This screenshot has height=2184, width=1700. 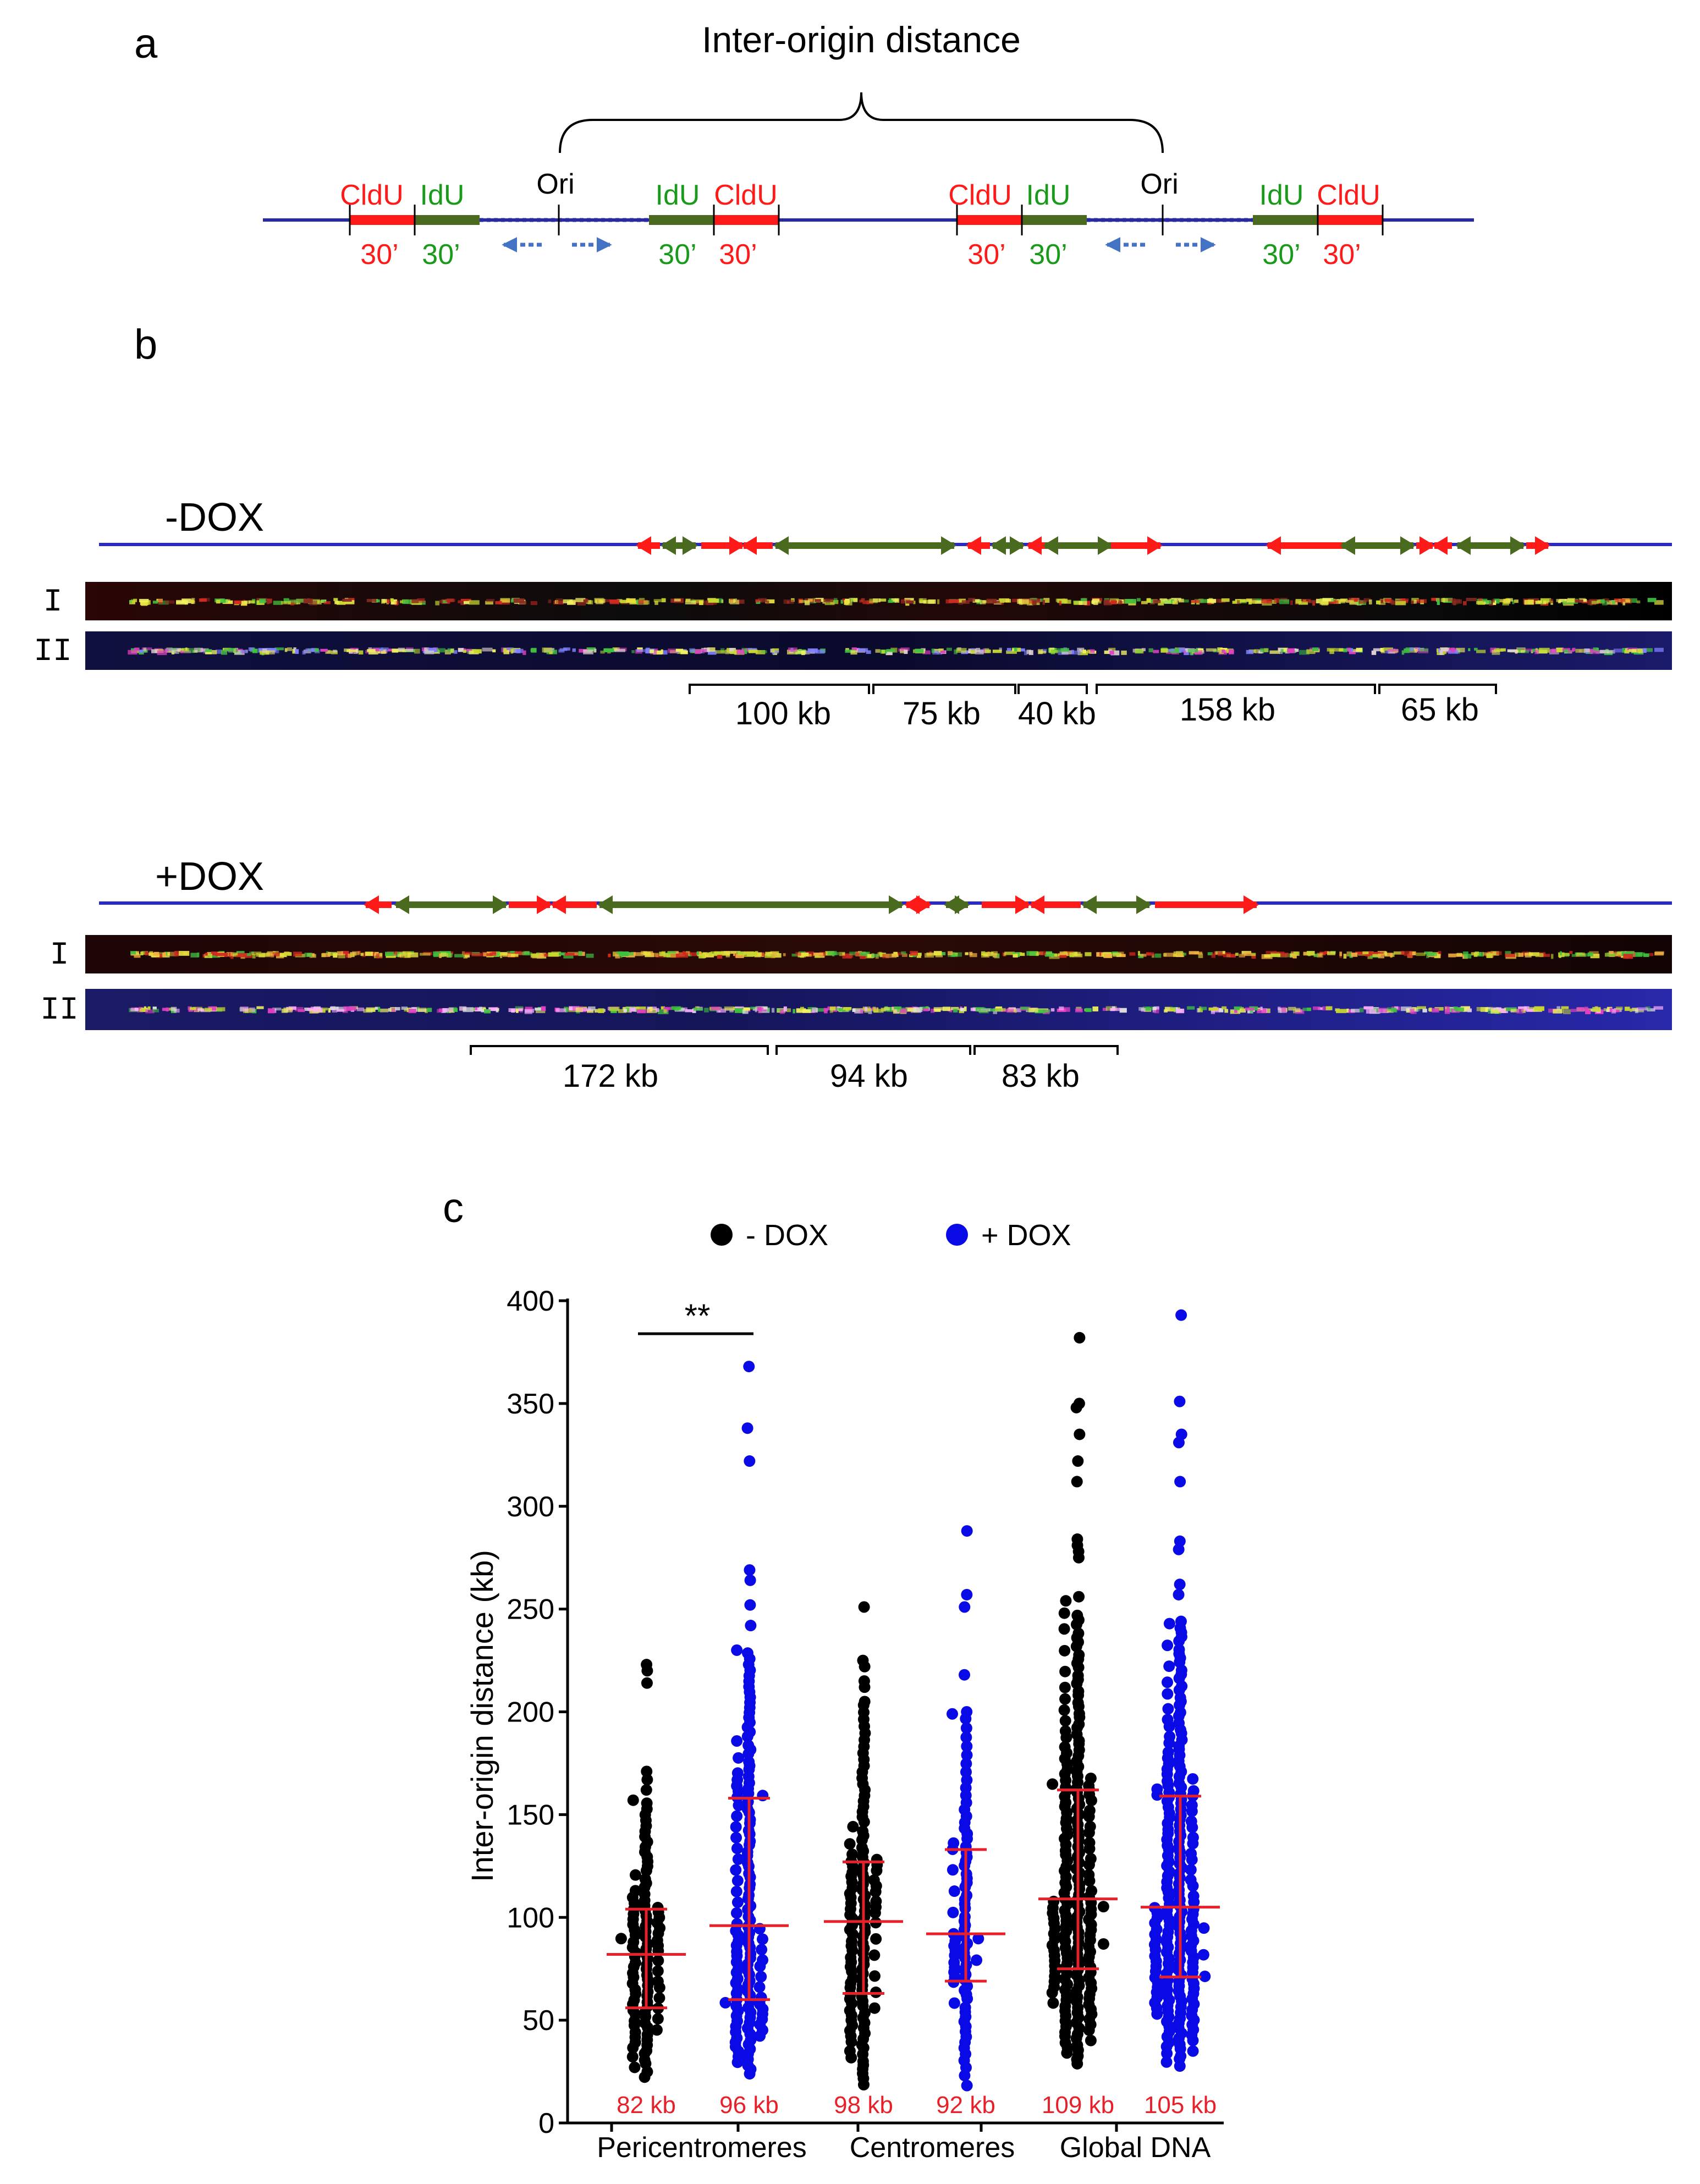 I want to click on median-label: 82 kb, so click(x=646, y=2106).